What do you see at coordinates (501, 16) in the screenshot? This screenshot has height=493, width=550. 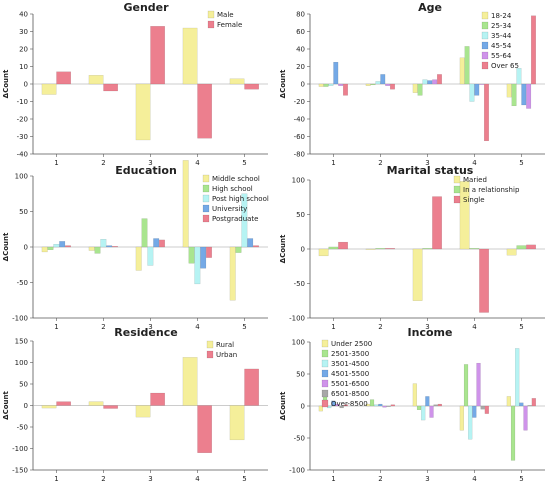 I see `legend-label: 18-24` at bounding box center [501, 16].